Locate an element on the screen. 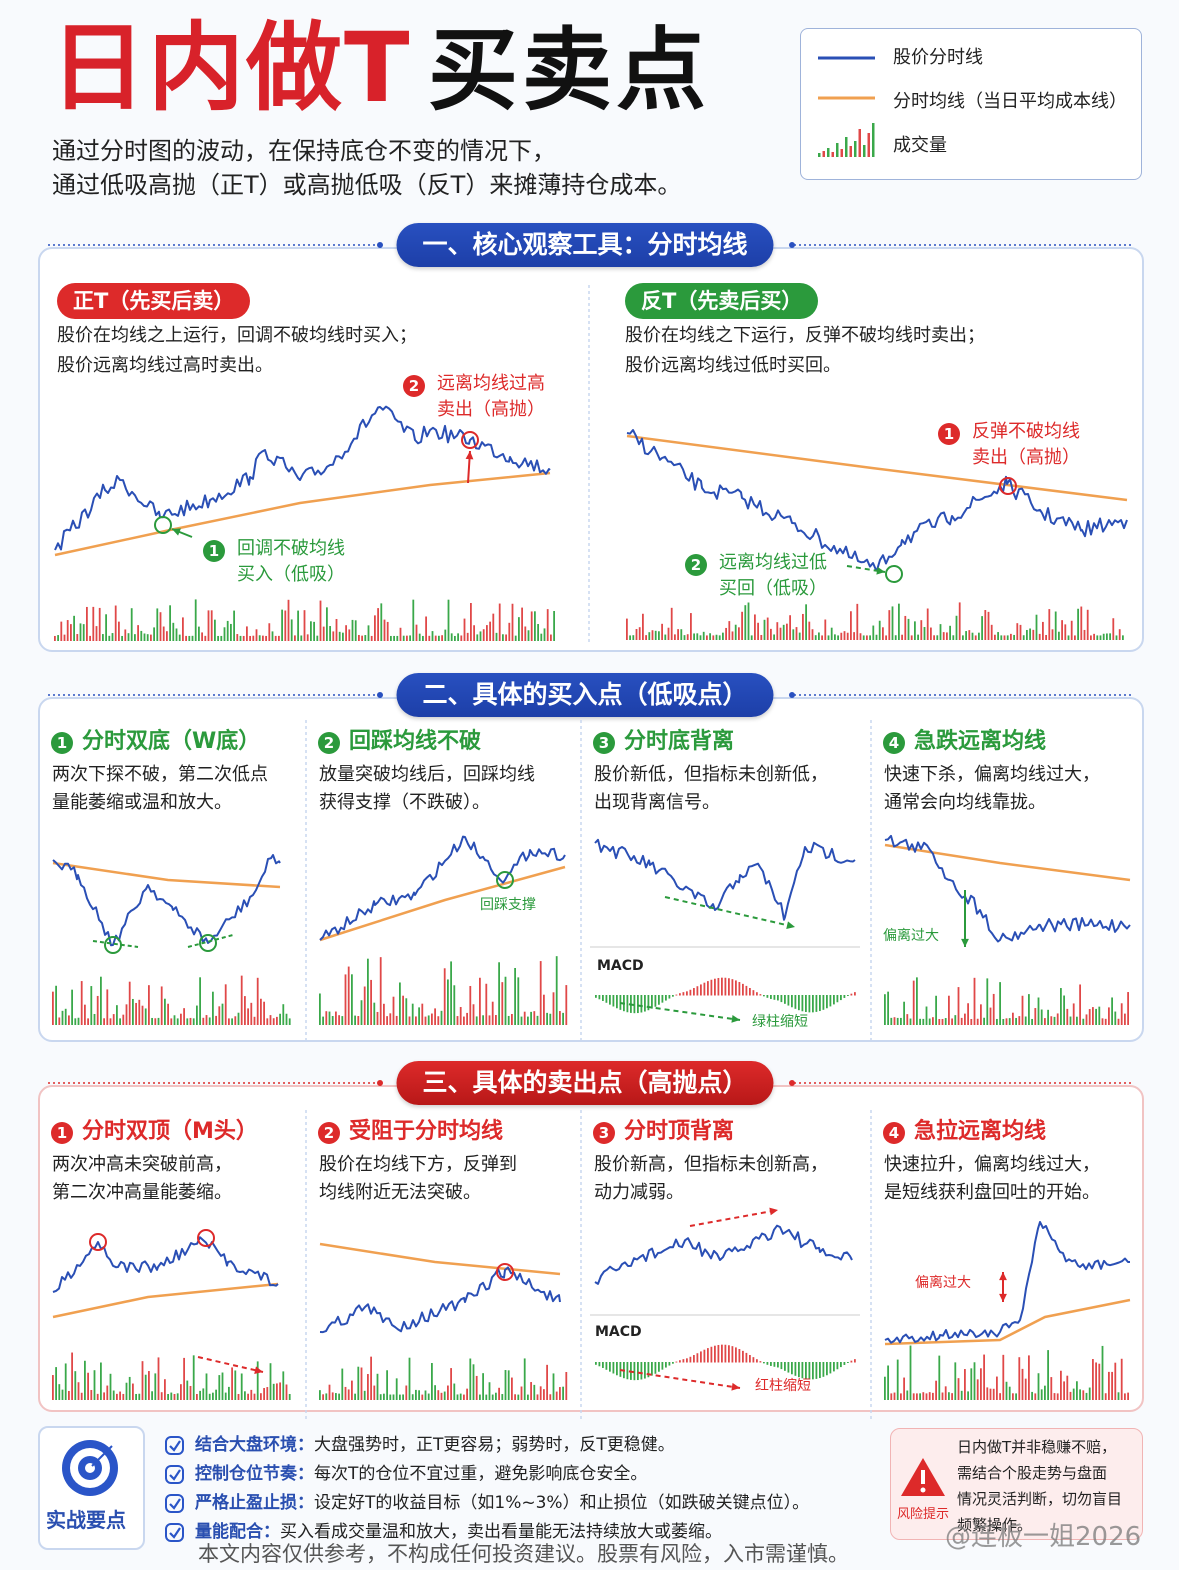  risk-label: 风险提示 is located at coordinates (923, 1514).